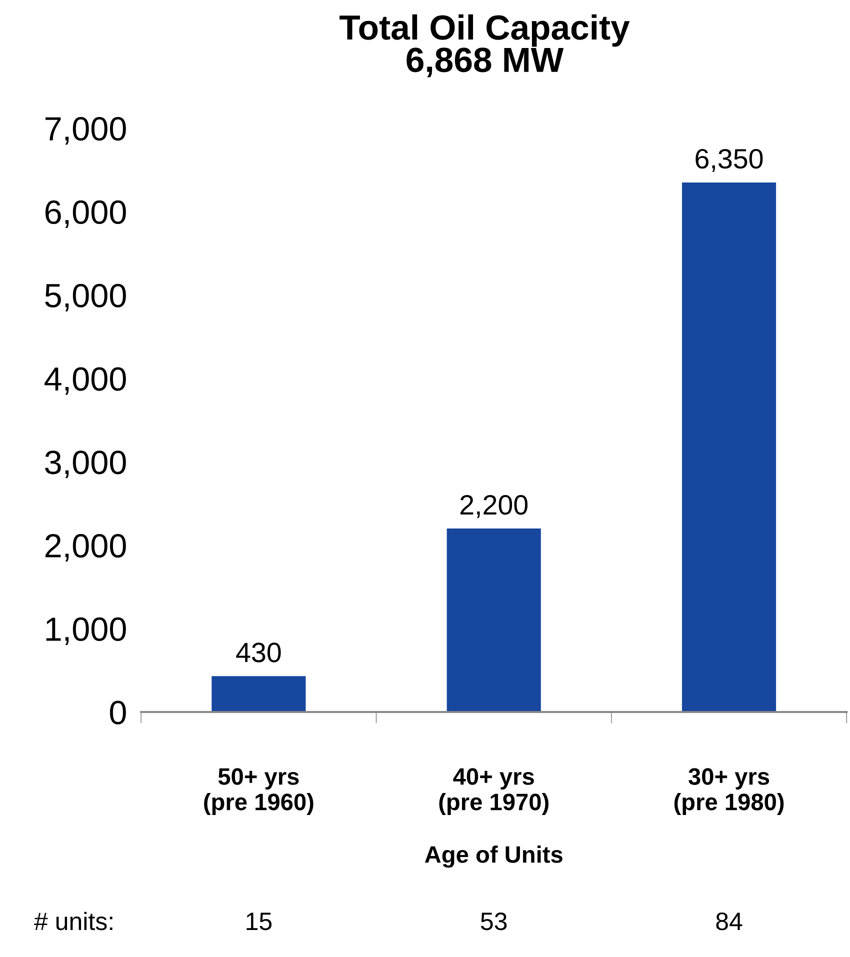  What do you see at coordinates (85, 298) in the screenshot?
I see `y-tick-label: 5,000` at bounding box center [85, 298].